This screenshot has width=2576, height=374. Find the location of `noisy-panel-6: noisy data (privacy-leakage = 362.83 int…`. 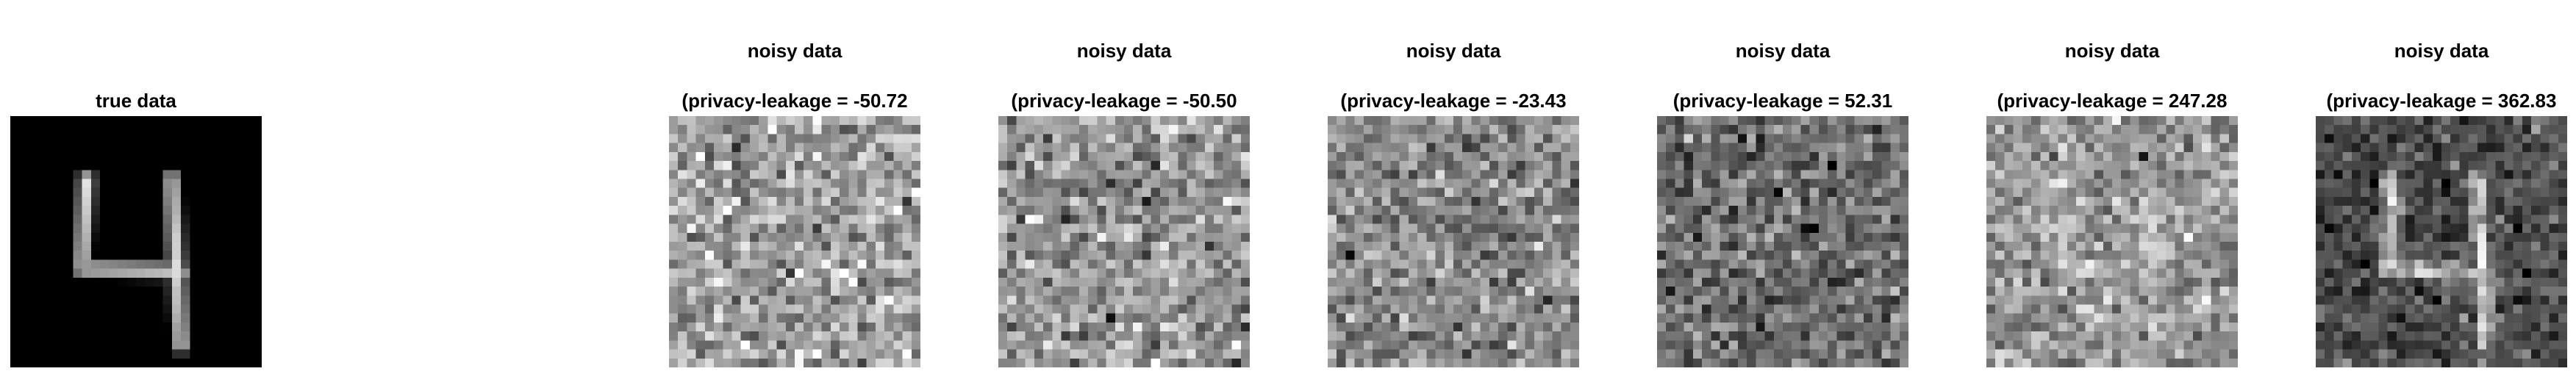

noisy-panel-6: noisy data (privacy-leakage = 362.83 int… is located at coordinates (2441, 204).